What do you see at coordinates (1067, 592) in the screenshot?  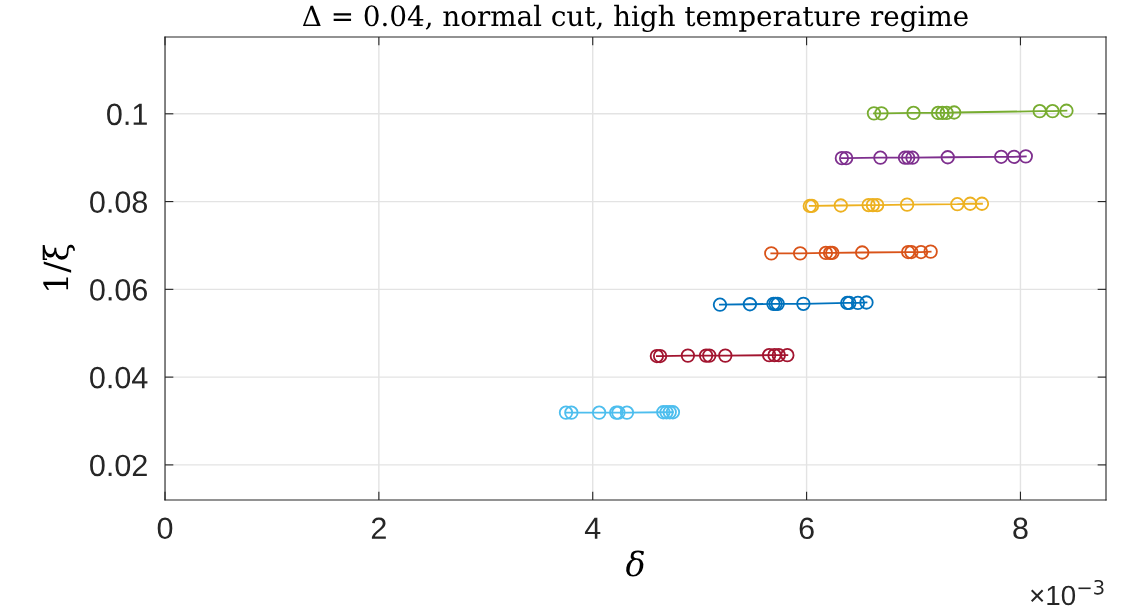 I see `text: ×10$^{−3}$` at bounding box center [1067, 592].